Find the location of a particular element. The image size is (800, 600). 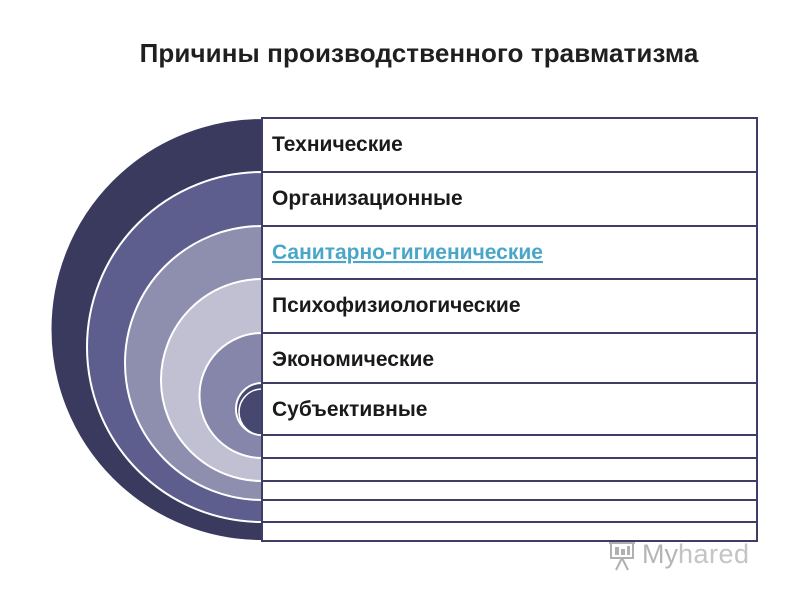

watermark: Myhared is located at coordinates (696, 557).